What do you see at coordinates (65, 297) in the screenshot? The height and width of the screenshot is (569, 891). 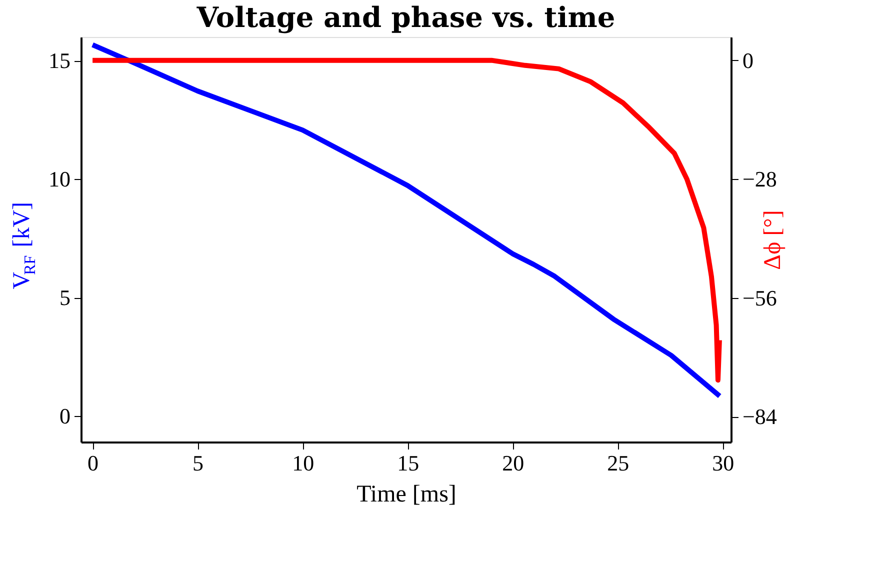 I see `y-tick-label: 5` at bounding box center [65, 297].